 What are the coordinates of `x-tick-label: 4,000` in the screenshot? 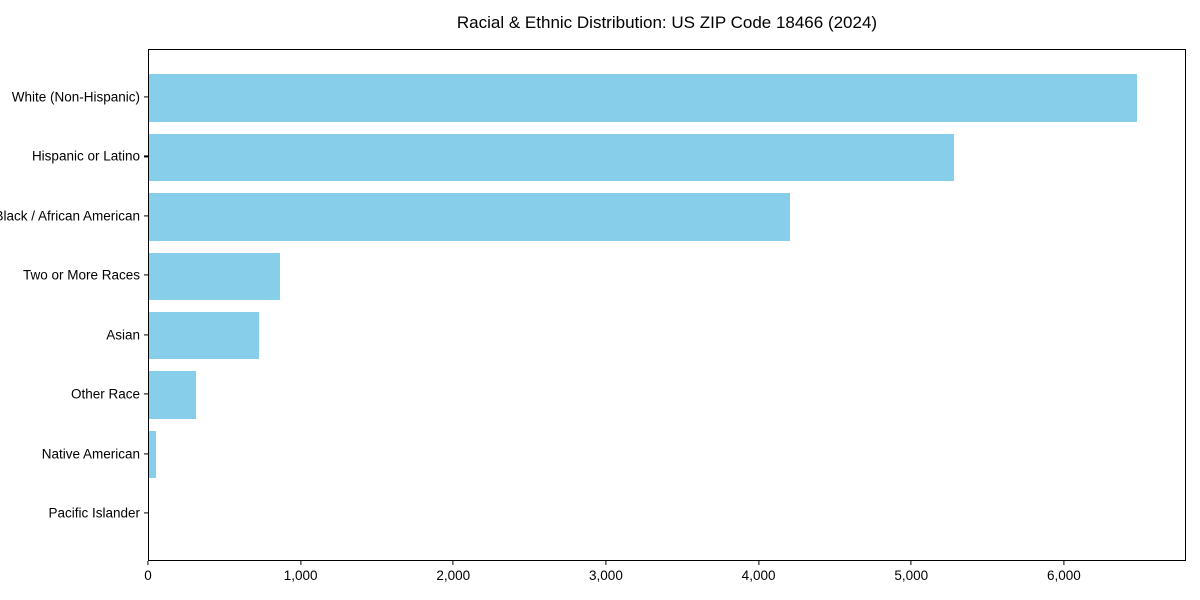 It's located at (758, 575).